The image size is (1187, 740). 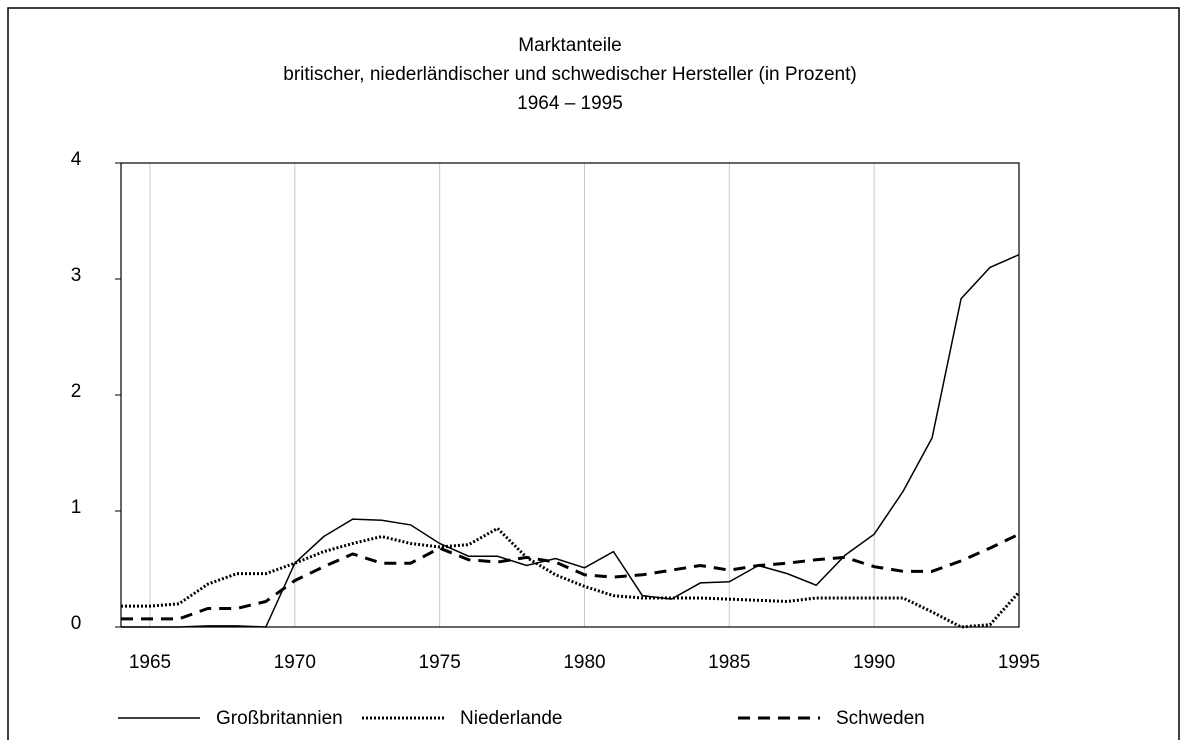 I want to click on y-tick-label: 1, so click(x=76, y=507).